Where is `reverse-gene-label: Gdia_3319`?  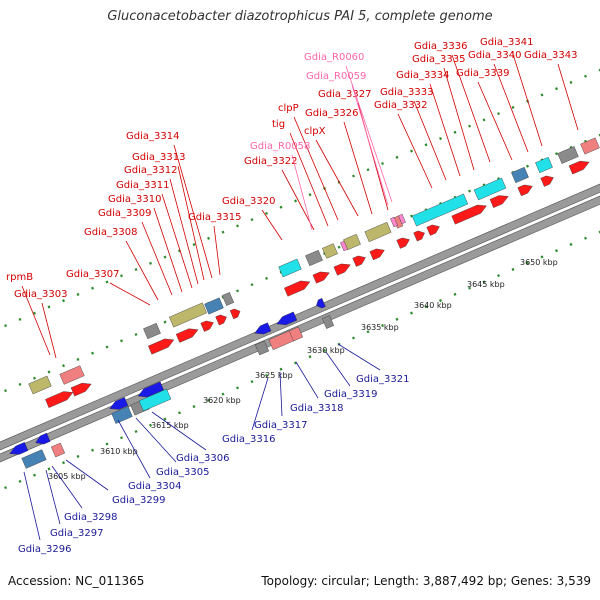 reverse-gene-label: Gdia_3319 is located at coordinates (350, 394).